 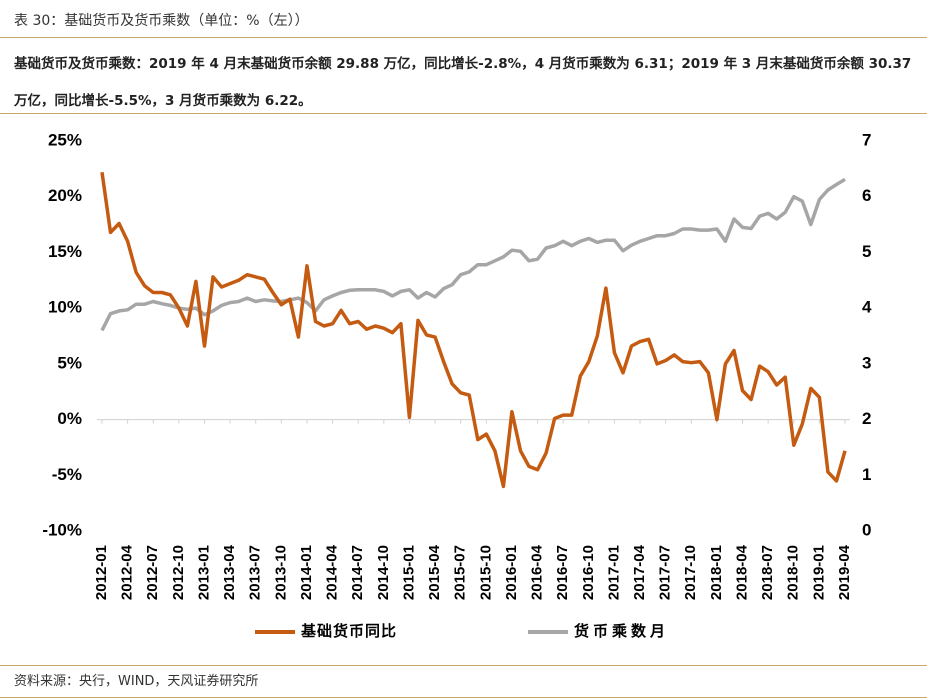 What do you see at coordinates (793, 572) in the screenshot?
I see `x-tick-label: 2018-10` at bounding box center [793, 572].